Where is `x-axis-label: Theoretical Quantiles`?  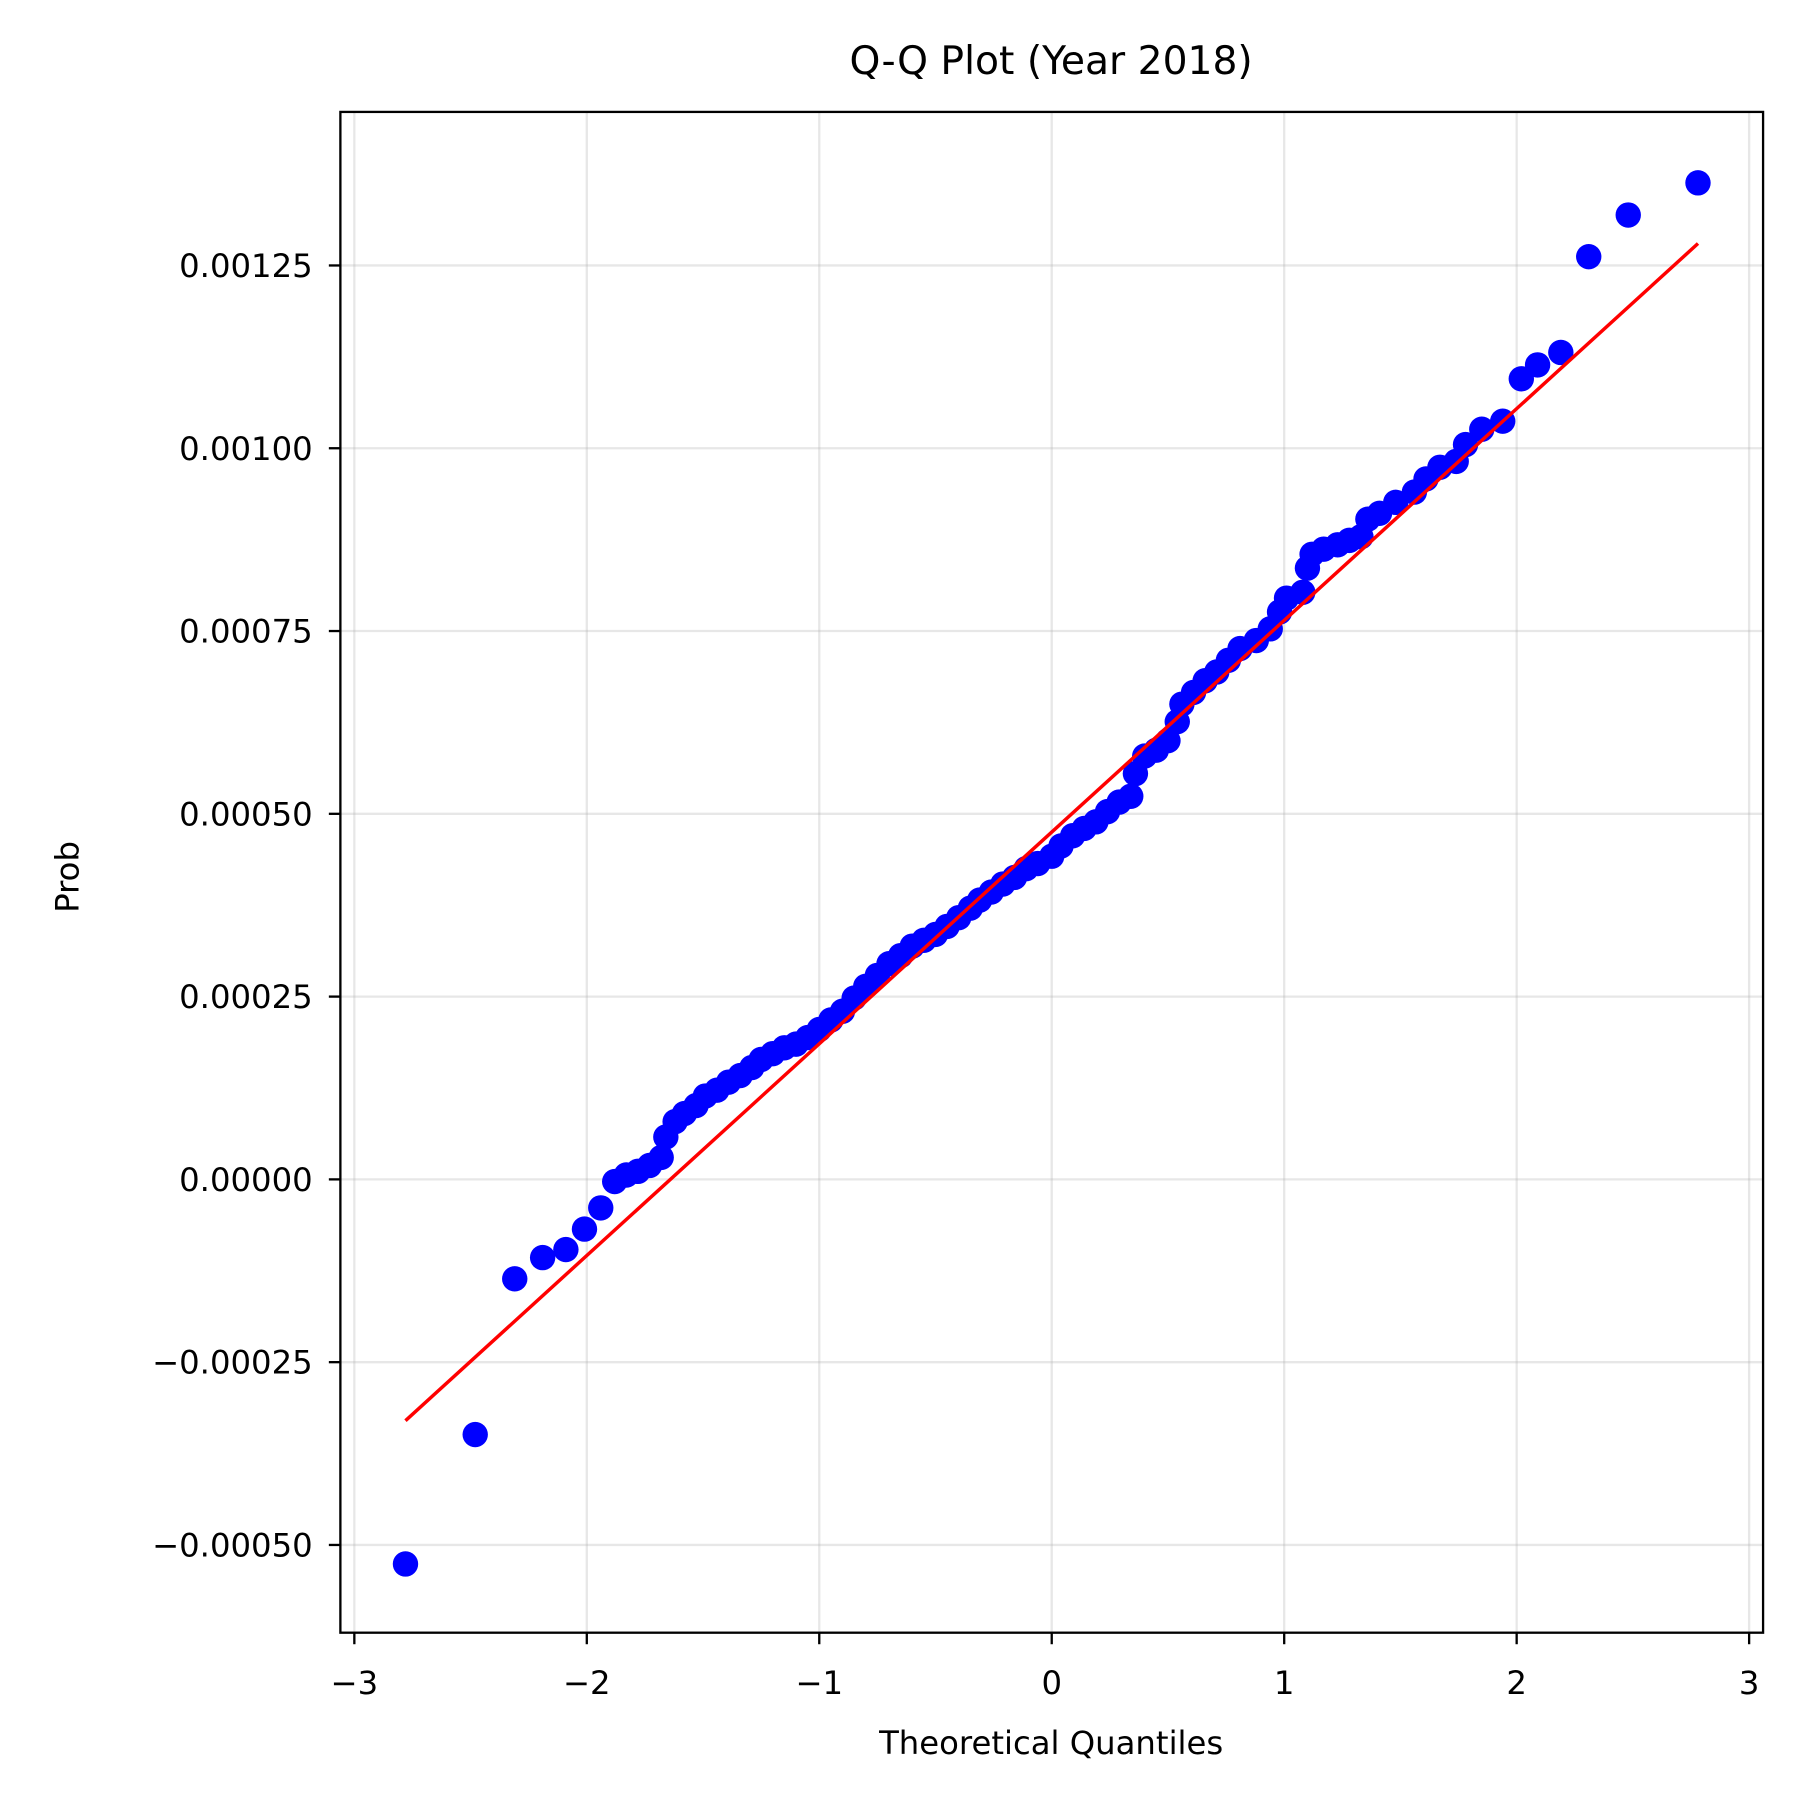
x-axis-label: Theoretical Quantiles is located at coordinates (1050, 1743).